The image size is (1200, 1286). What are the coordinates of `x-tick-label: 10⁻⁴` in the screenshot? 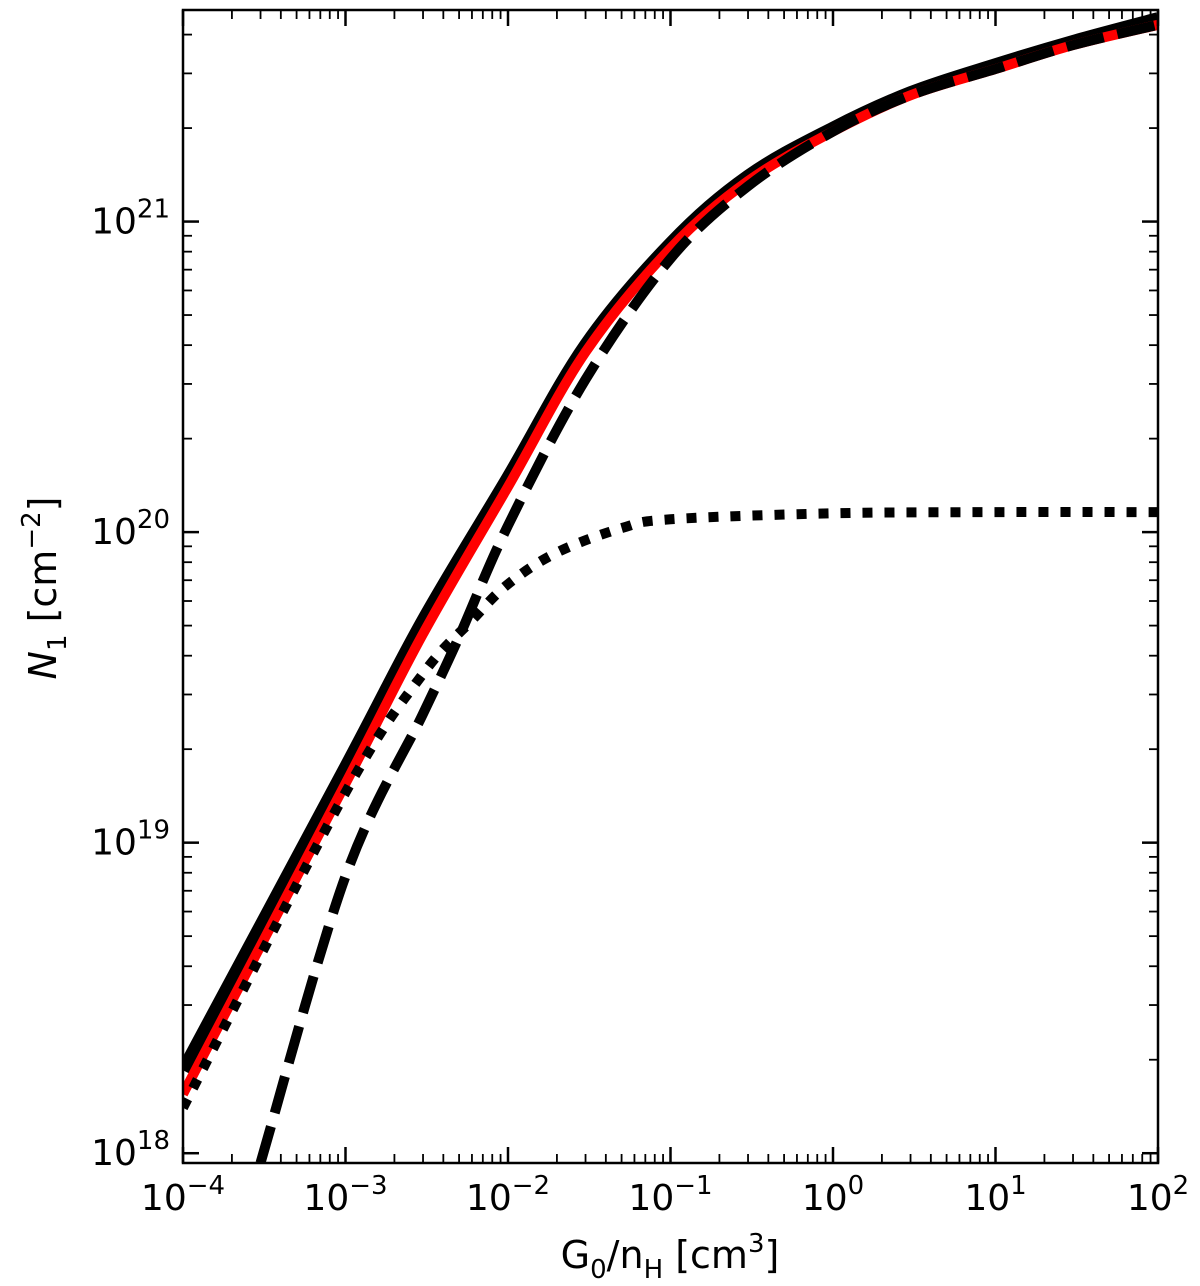 It's located at (183, 1195).